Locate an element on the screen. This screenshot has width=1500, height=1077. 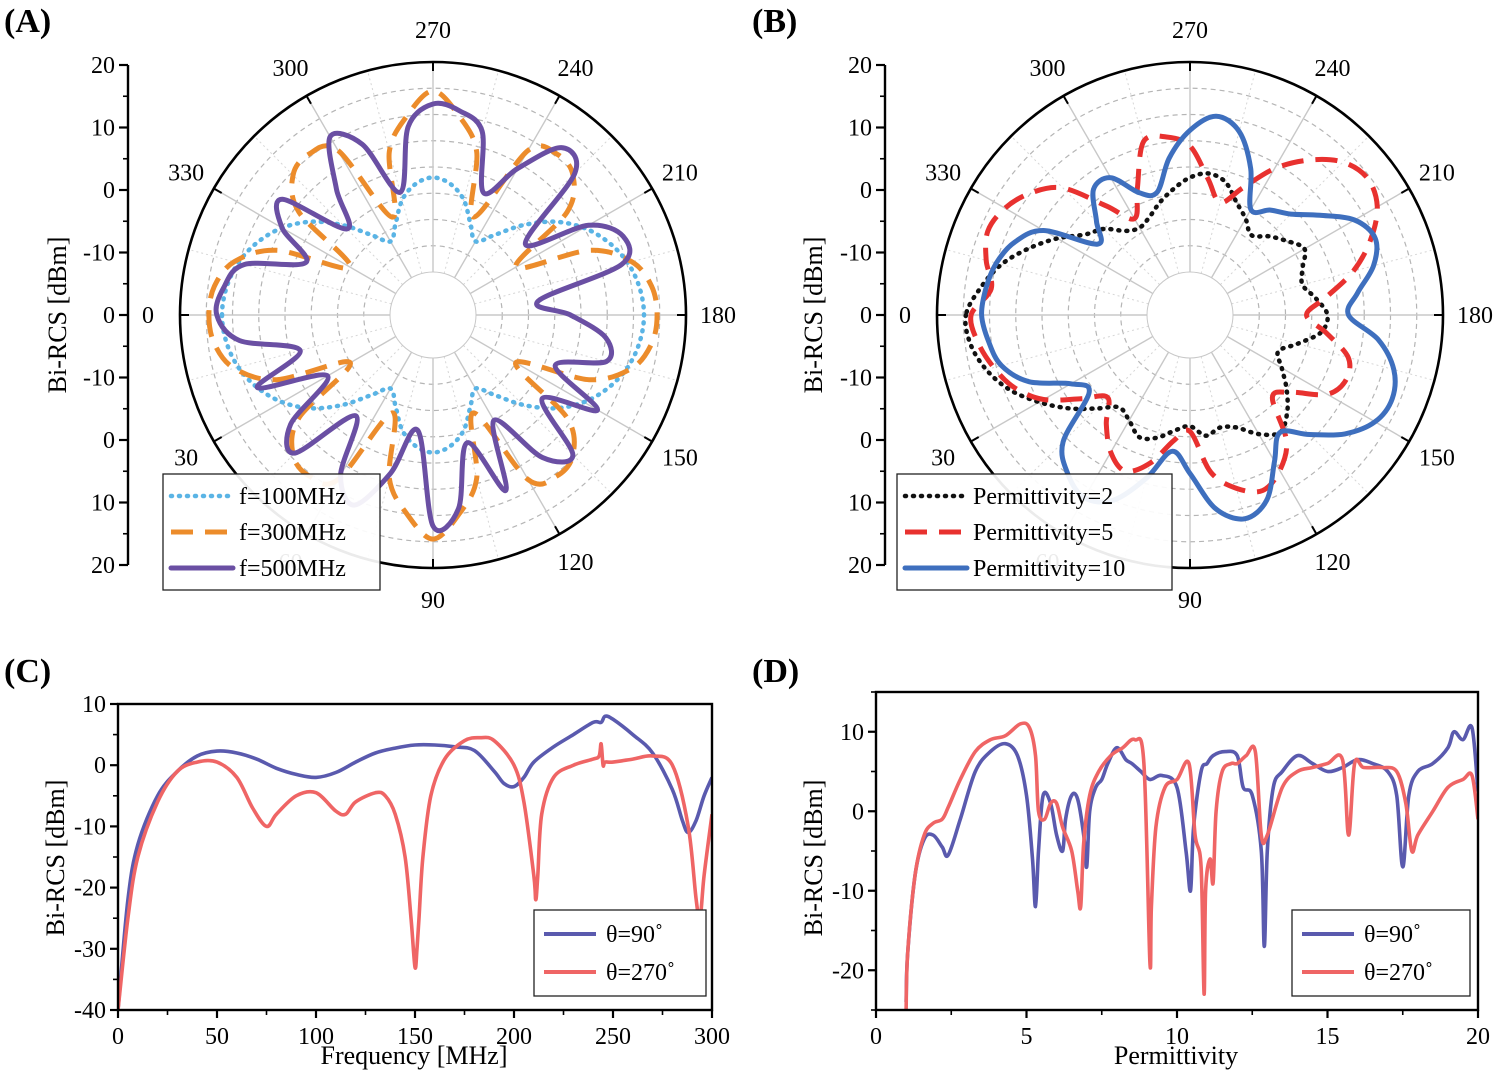
panel-a-label: (A) is located at coordinates (27, 21).